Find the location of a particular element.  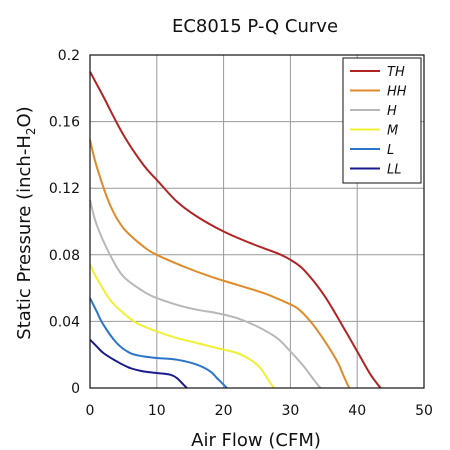

y-tick-label: 0.04 is located at coordinates (64, 322).